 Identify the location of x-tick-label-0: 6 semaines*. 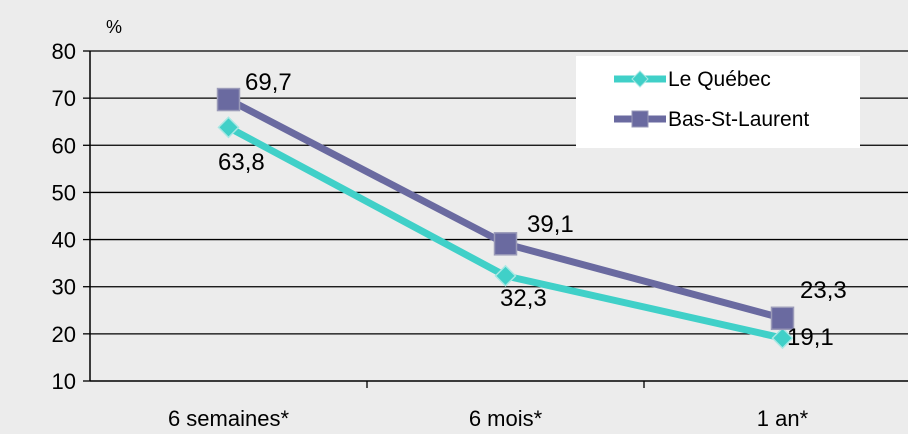
(229, 418).